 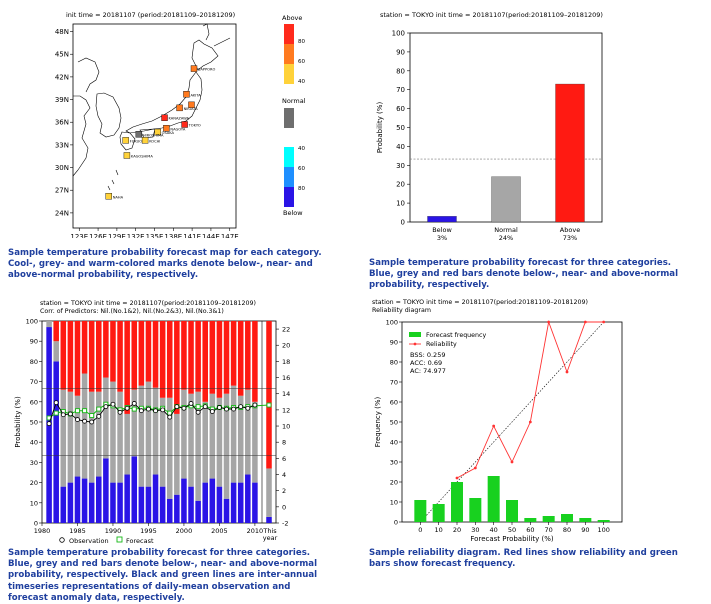 What do you see at coordinates (400, 109) in the screenshot?
I see `y-tick-label: 60` at bounding box center [400, 109].